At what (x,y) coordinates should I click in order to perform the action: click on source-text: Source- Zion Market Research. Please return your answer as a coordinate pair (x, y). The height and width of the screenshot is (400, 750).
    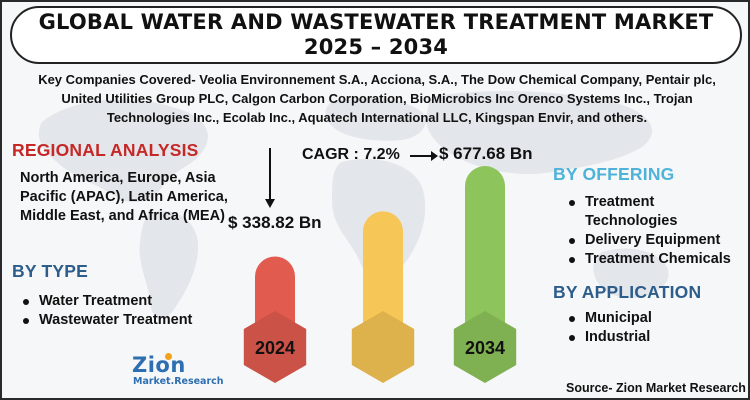
    Looking at the image, I should click on (656, 388).